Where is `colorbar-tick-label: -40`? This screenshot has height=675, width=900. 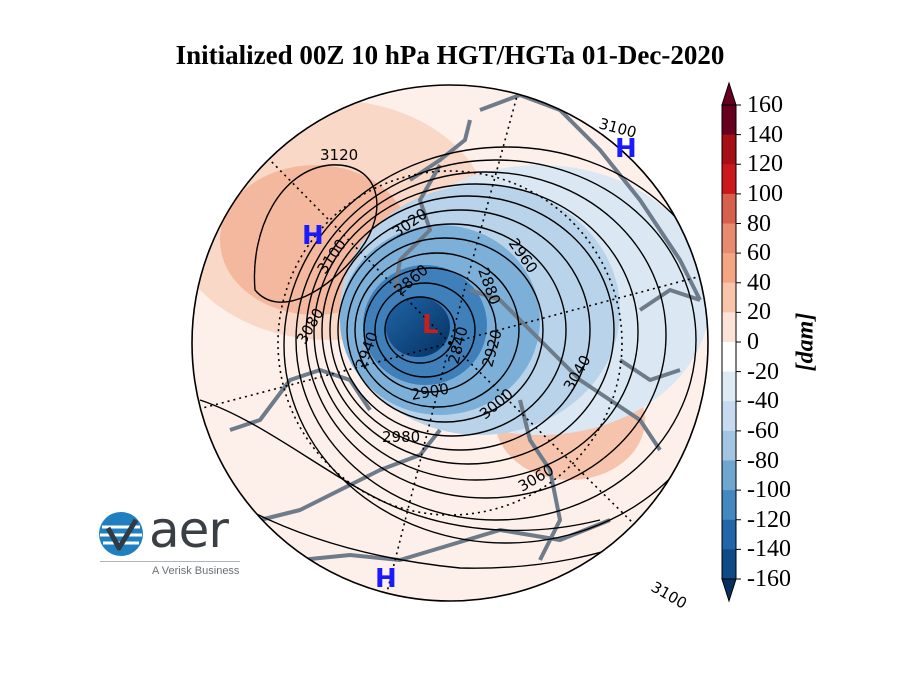 colorbar-tick-label: -40 is located at coordinates (763, 401).